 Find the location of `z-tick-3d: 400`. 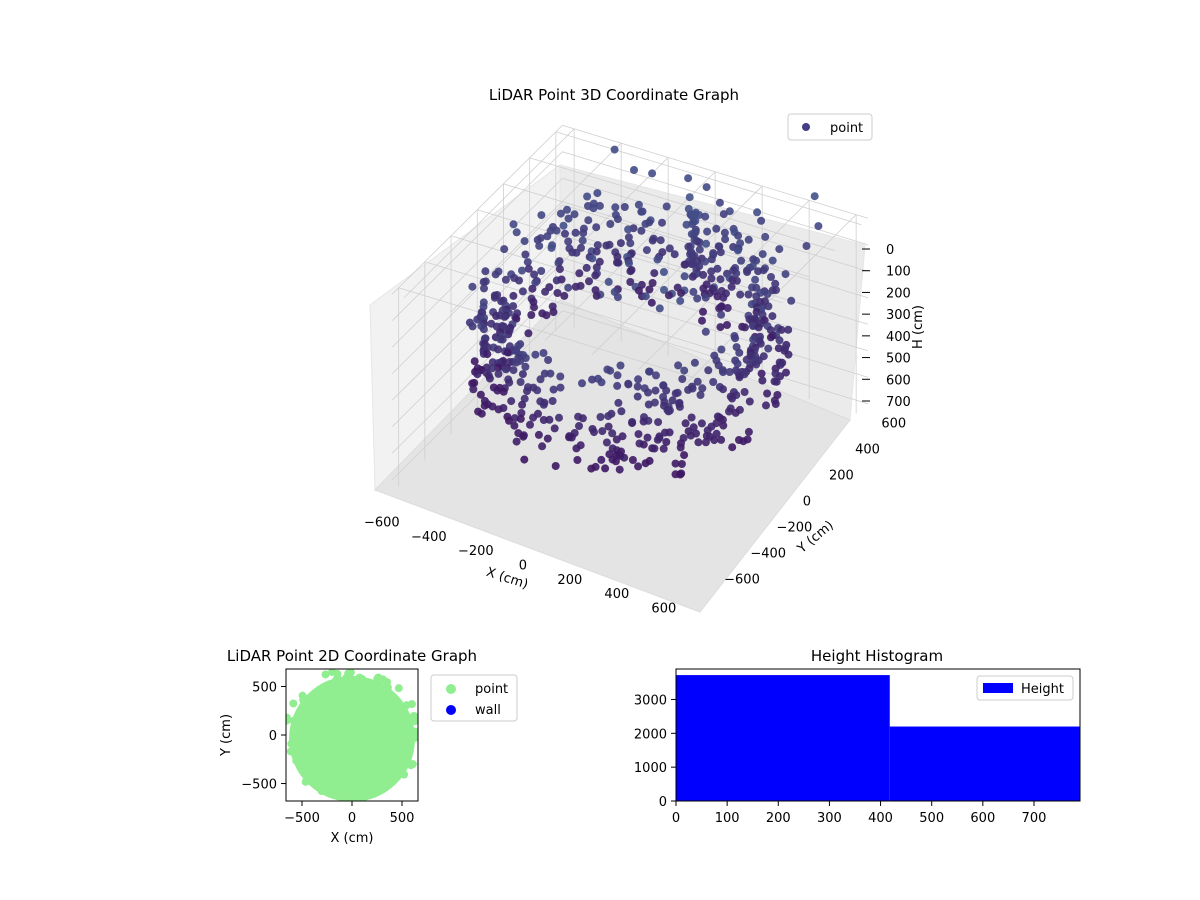

z-tick-3d: 400 is located at coordinates (898, 337).